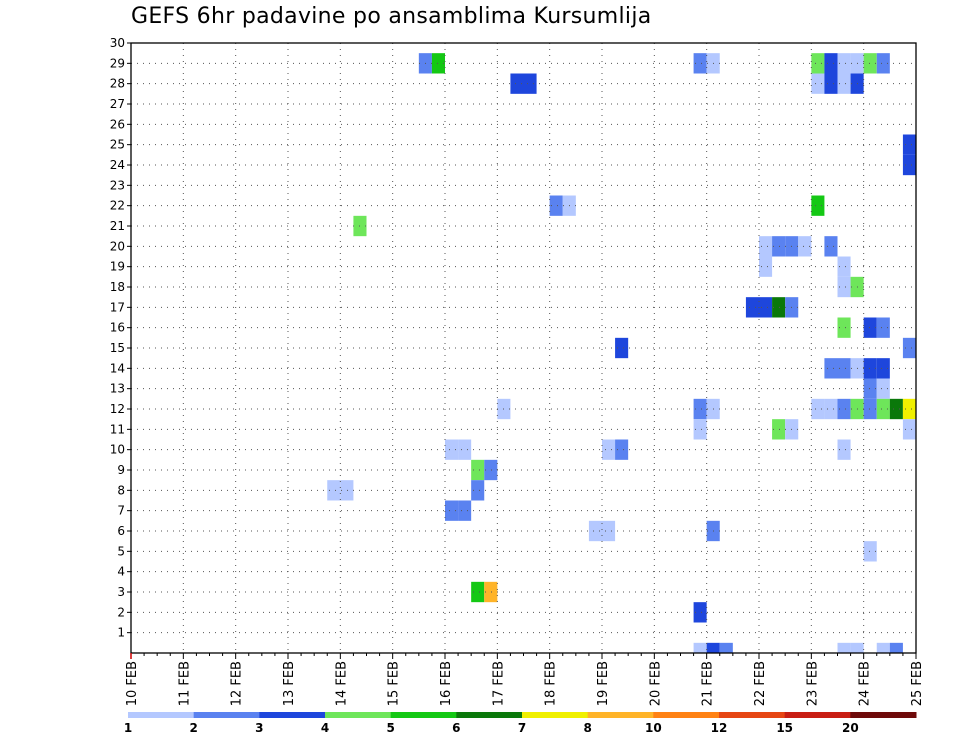  Describe the element at coordinates (587, 728) in the screenshot. I see `colorbar-label: 8` at that location.